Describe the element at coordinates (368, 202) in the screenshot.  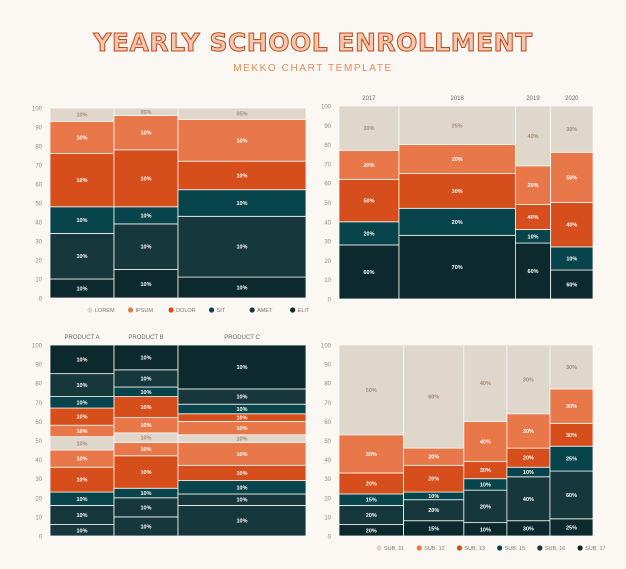
I see `data-label: 50%` at that location.